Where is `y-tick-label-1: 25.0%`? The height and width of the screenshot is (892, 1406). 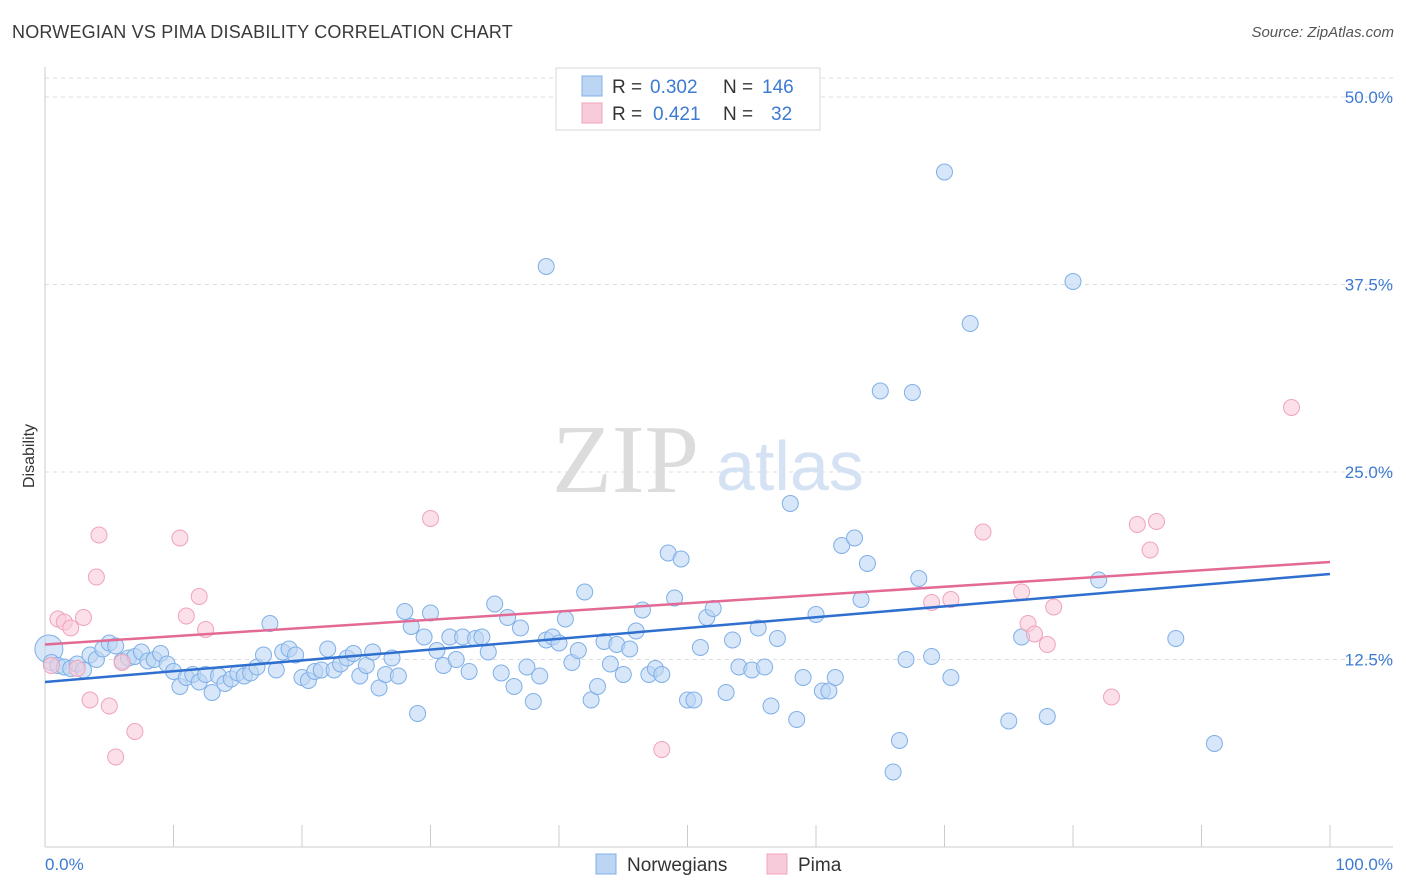 y-tick-label-1: 25.0% is located at coordinates (1369, 472).